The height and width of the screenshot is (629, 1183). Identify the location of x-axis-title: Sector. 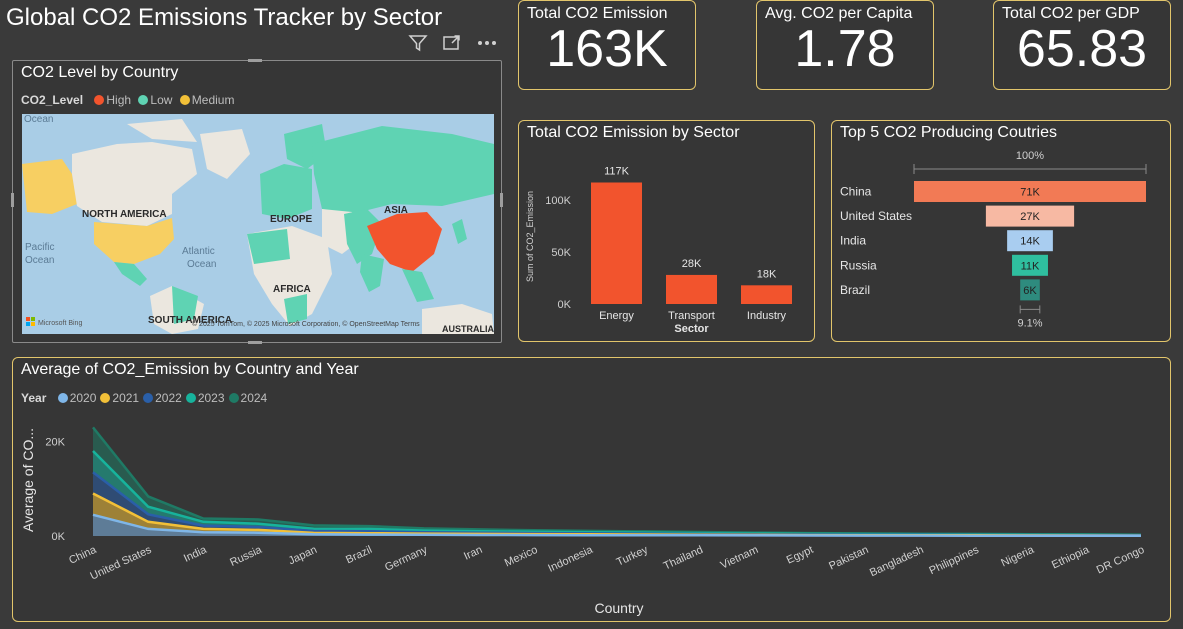
(691, 329).